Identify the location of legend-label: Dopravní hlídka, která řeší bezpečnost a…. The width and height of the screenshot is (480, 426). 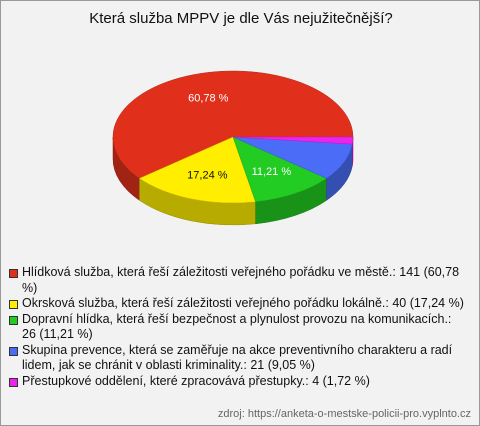
(237, 326).